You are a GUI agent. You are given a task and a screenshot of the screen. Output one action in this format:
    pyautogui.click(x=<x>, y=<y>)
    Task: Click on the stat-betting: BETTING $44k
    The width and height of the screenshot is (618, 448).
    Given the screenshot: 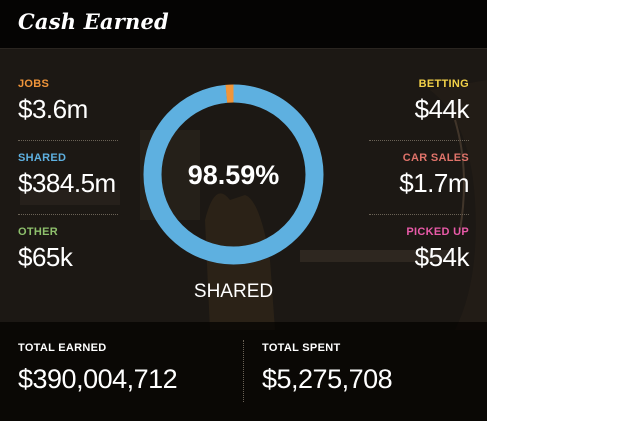 What is the action you would take?
    pyautogui.click(x=414, y=101)
    